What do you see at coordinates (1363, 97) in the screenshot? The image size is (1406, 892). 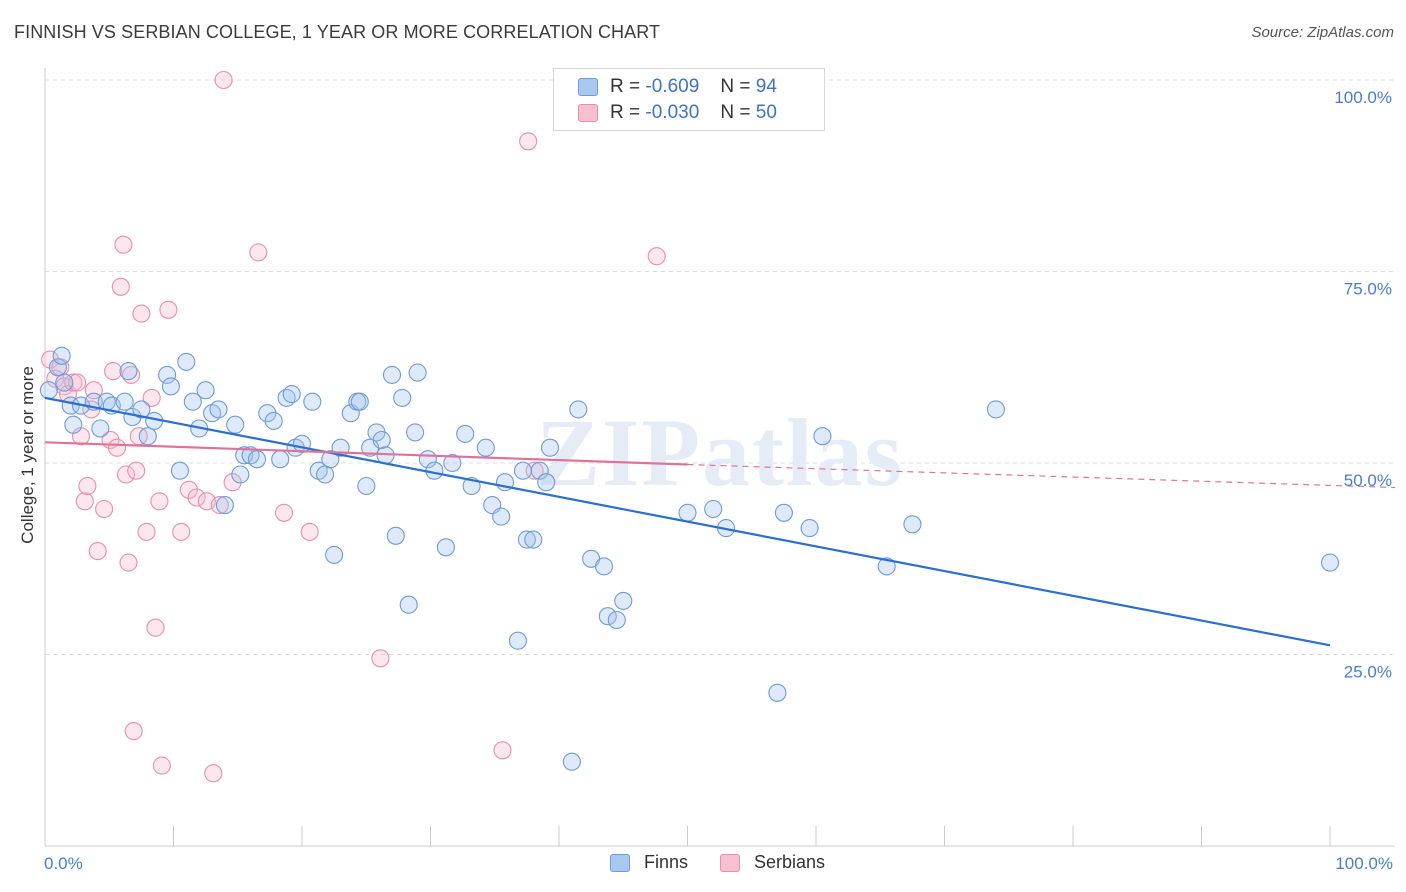 I see `y-tick-label-3: 100.0%` at bounding box center [1363, 97].